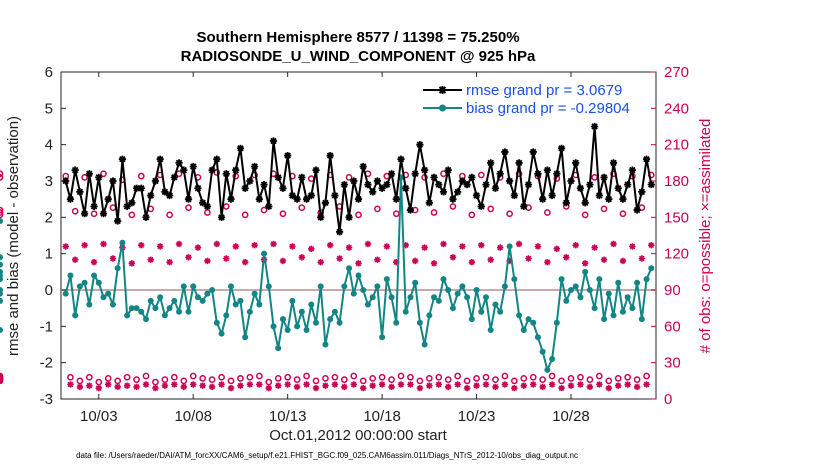 The width and height of the screenshot is (830, 470). I want to click on y2-tick-label: 180, so click(676, 181).